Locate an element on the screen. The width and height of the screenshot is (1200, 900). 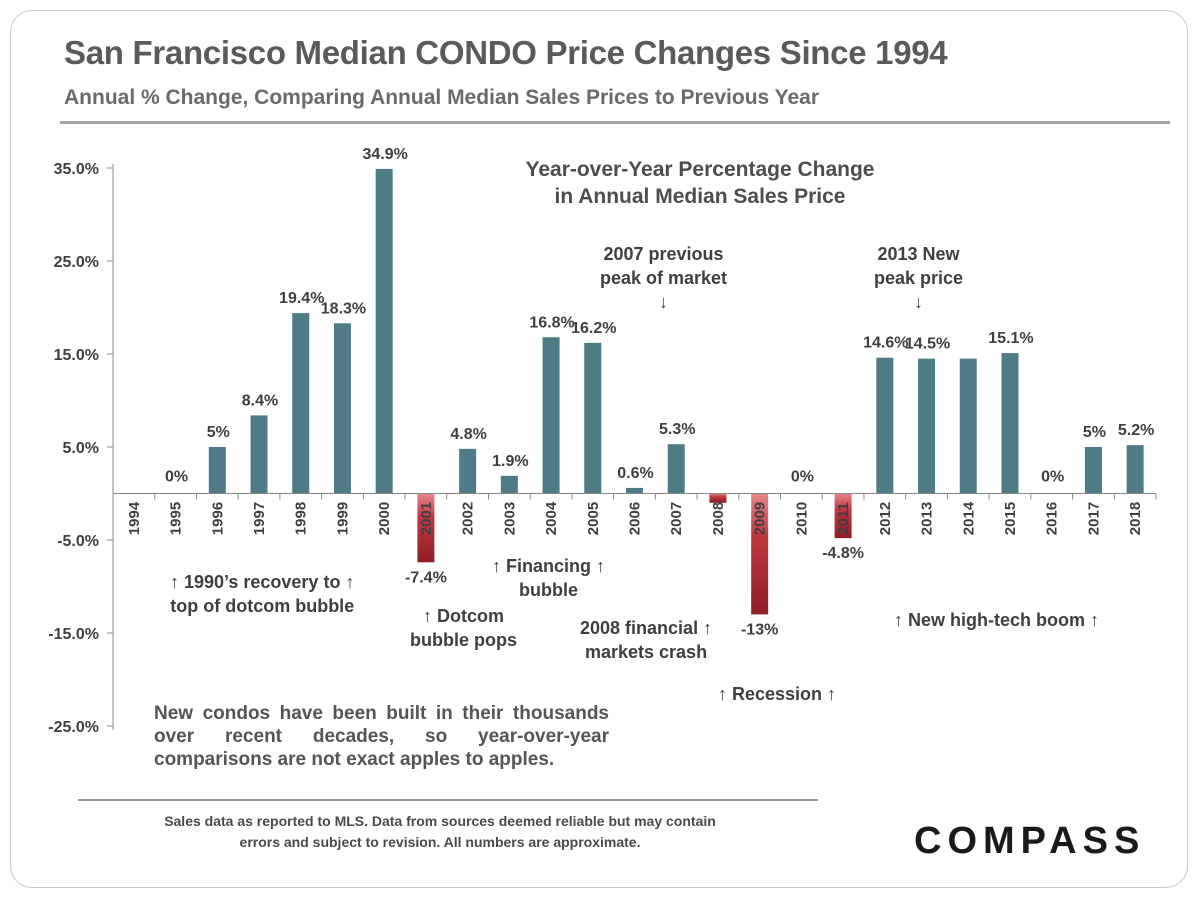
category-label: 2014 is located at coordinates (968, 518).